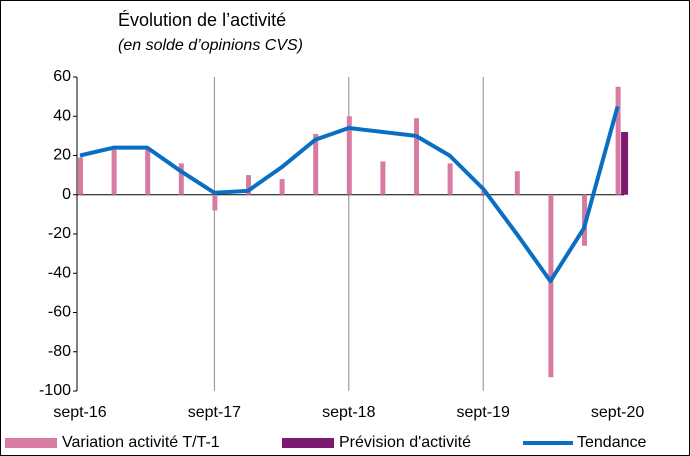 Image resolution: width=690 pixels, height=456 pixels. What do you see at coordinates (617, 412) in the screenshot?
I see `x-tick-label: sept-20` at bounding box center [617, 412].